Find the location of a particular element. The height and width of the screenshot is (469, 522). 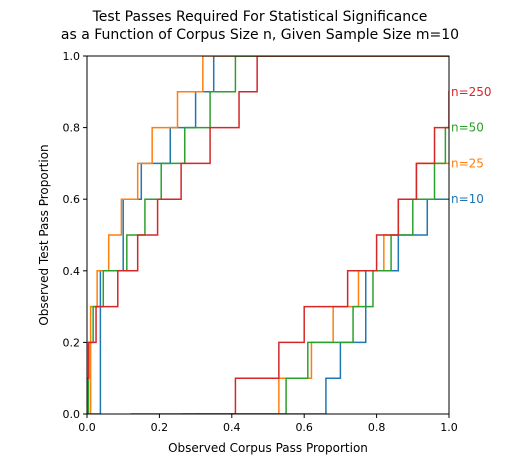

x-tick-label: 0.8 is located at coordinates (377, 427).